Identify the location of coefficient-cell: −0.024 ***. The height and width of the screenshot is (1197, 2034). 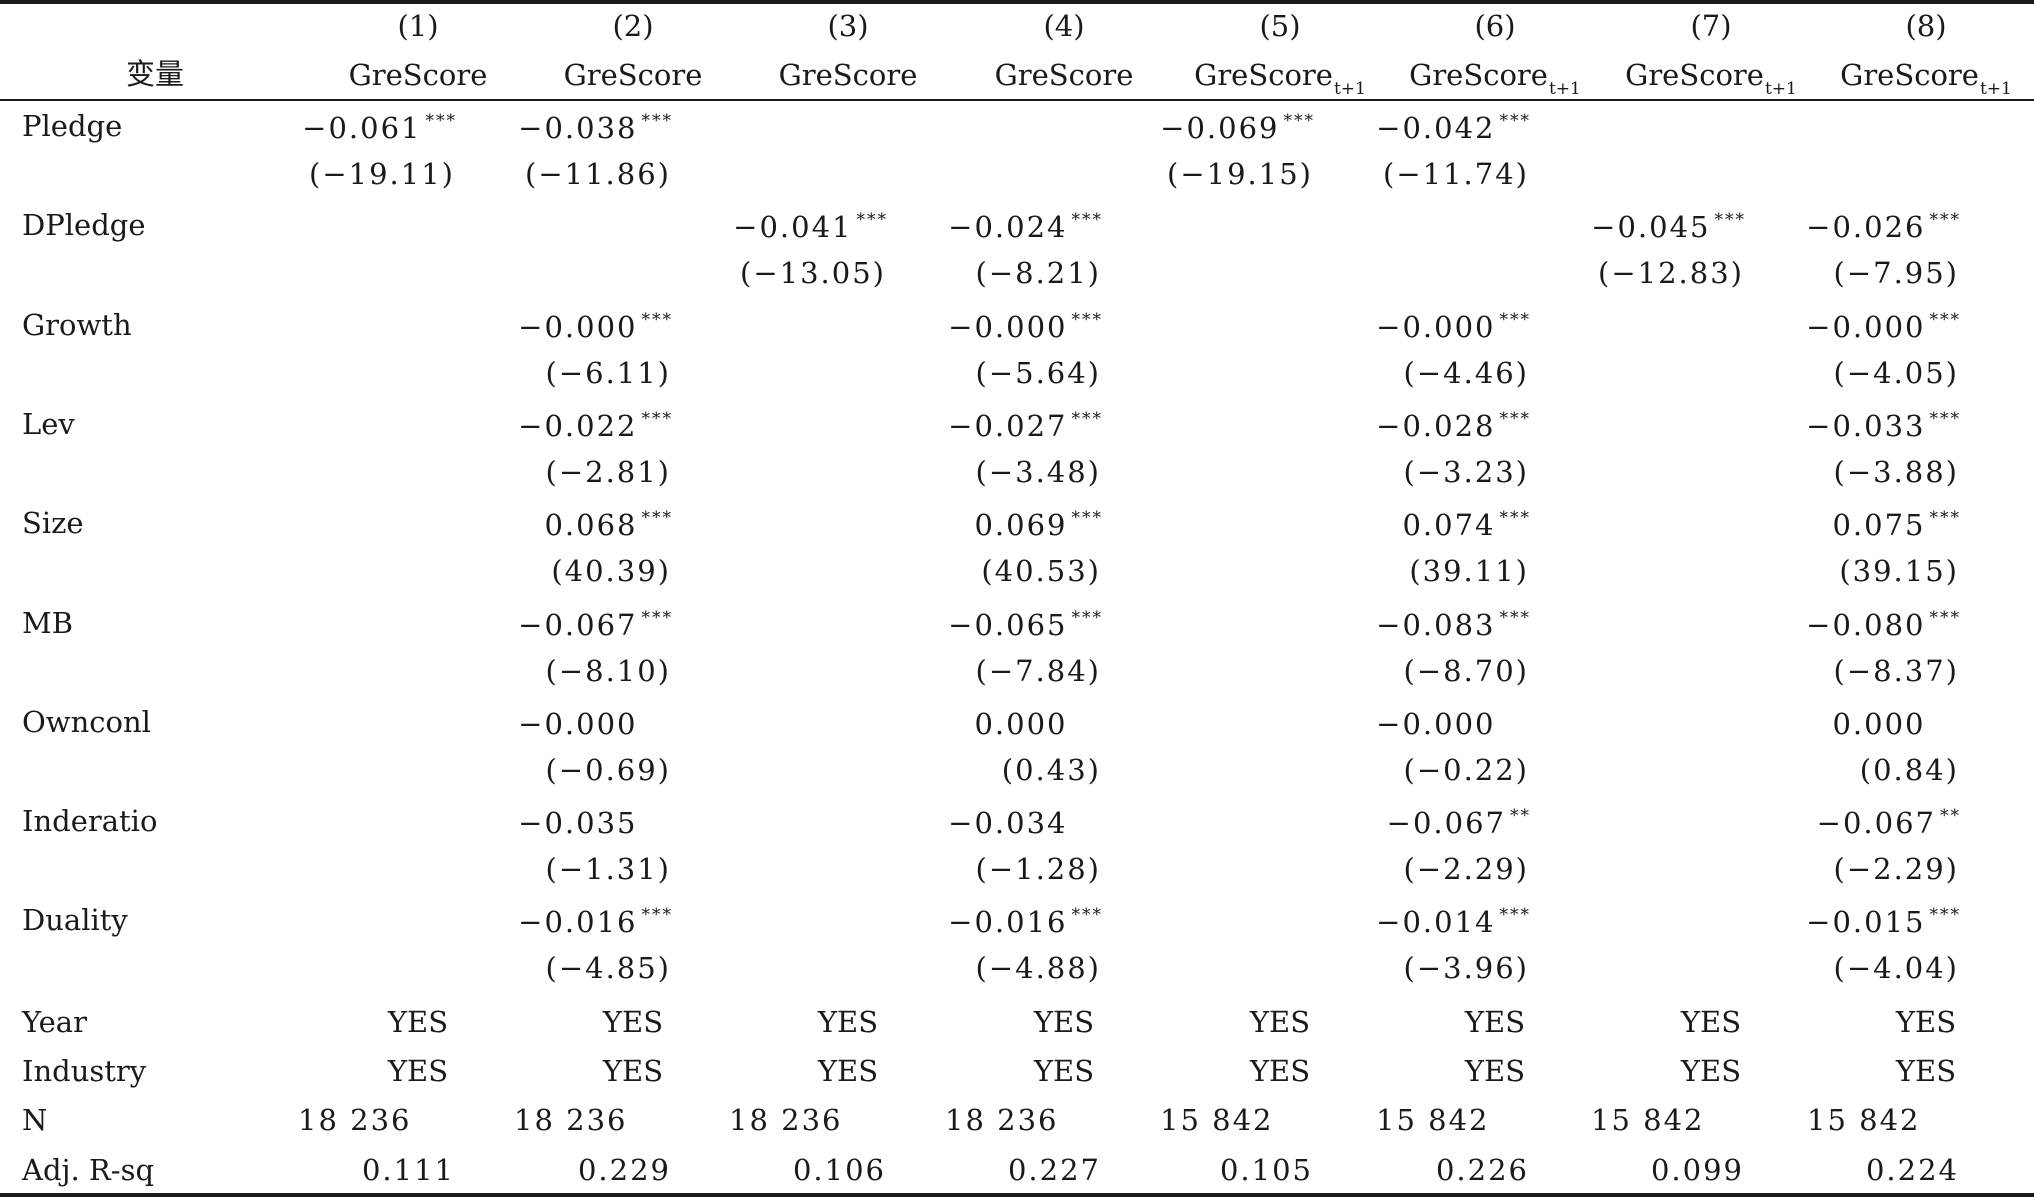
(1025, 227).